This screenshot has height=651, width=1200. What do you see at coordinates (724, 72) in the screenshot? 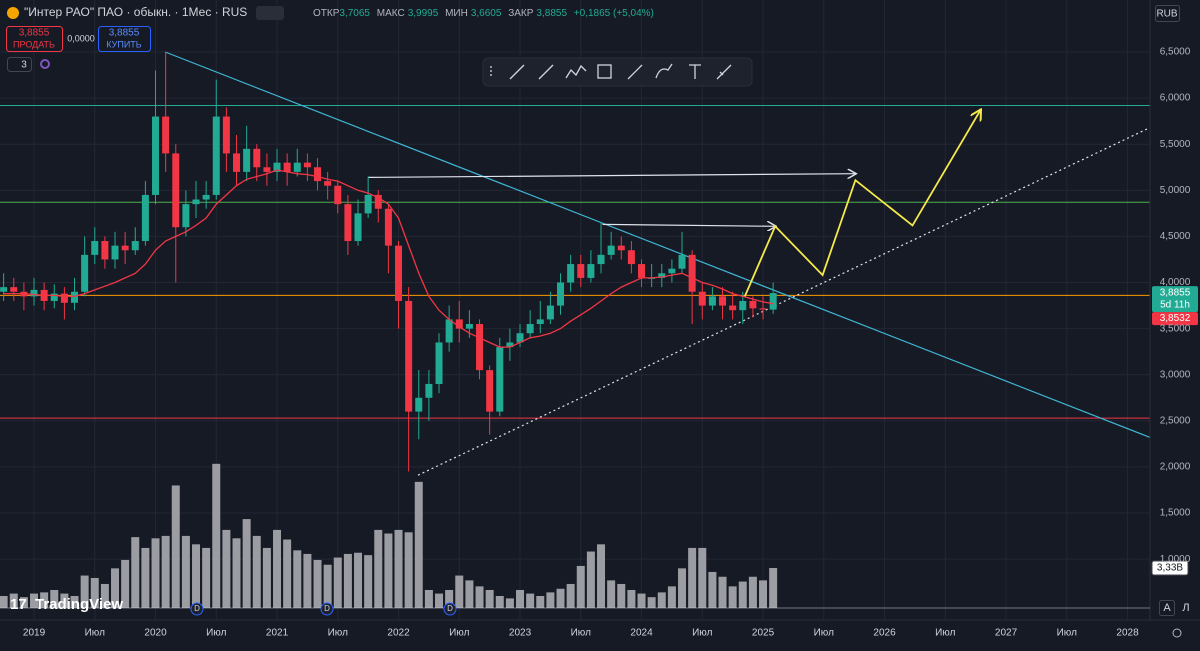
I see `tool-measure` at bounding box center [724, 72].